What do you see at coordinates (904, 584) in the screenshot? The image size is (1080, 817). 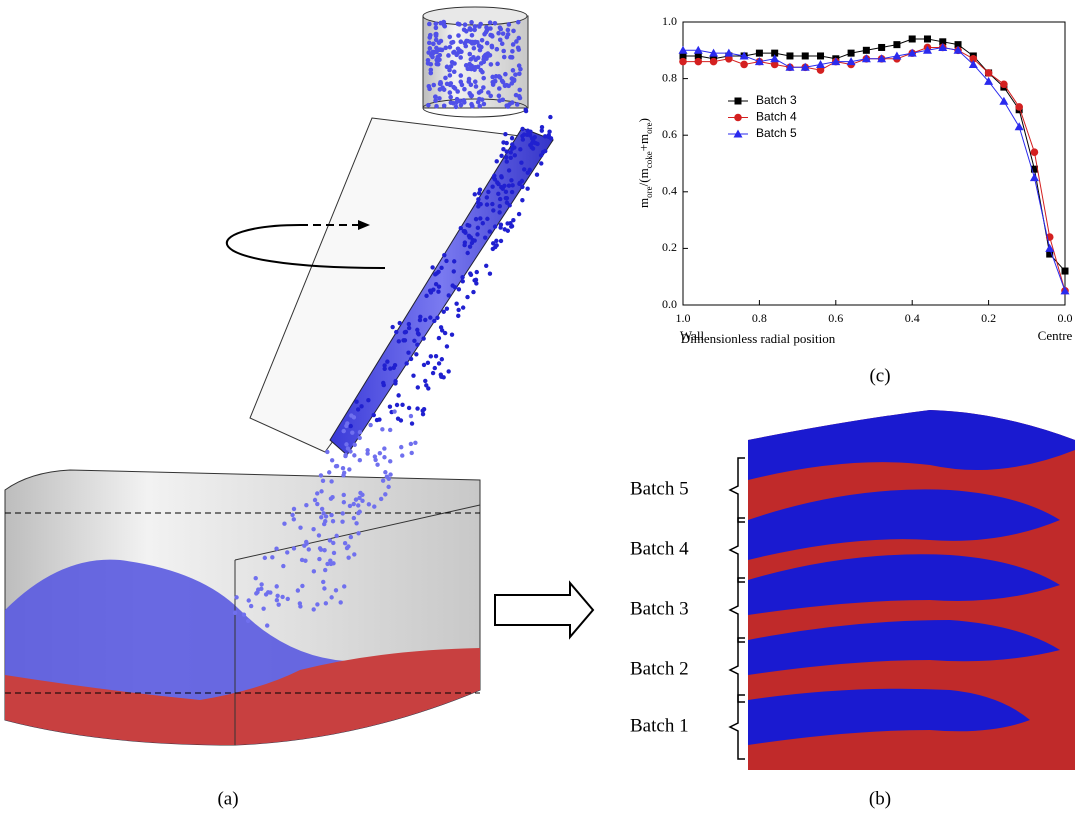 I see `bed-ore` at bounding box center [904, 584].